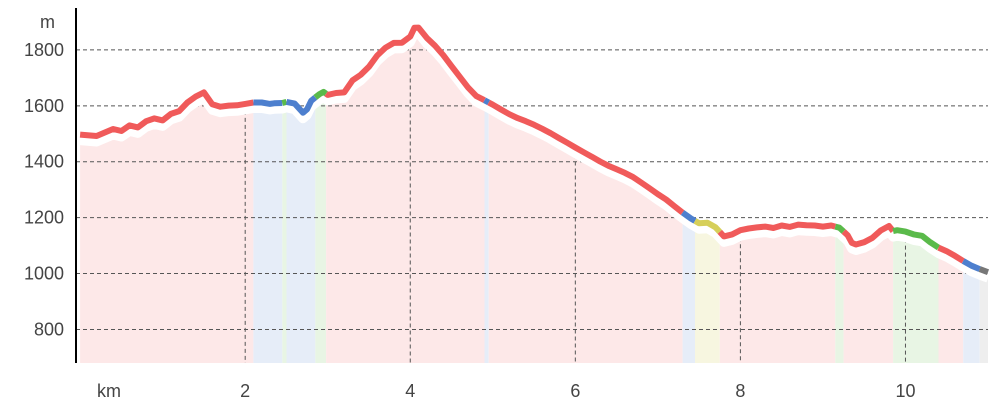 The height and width of the screenshot is (407, 995). Describe the element at coordinates (49, 329) in the screenshot. I see `y-tick-label-800: 800` at that location.